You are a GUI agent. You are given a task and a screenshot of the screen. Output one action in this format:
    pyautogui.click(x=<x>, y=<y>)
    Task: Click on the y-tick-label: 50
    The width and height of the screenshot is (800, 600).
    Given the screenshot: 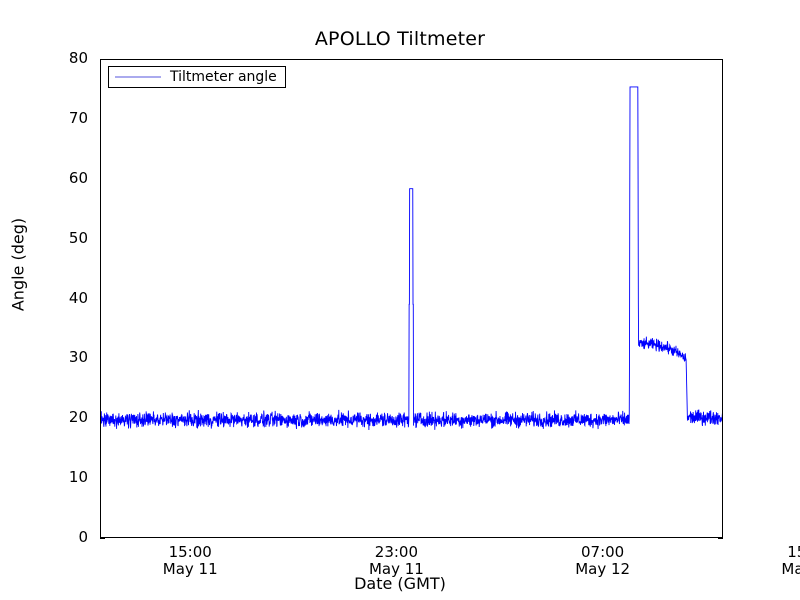 What is the action you would take?
    pyautogui.click(x=78, y=237)
    